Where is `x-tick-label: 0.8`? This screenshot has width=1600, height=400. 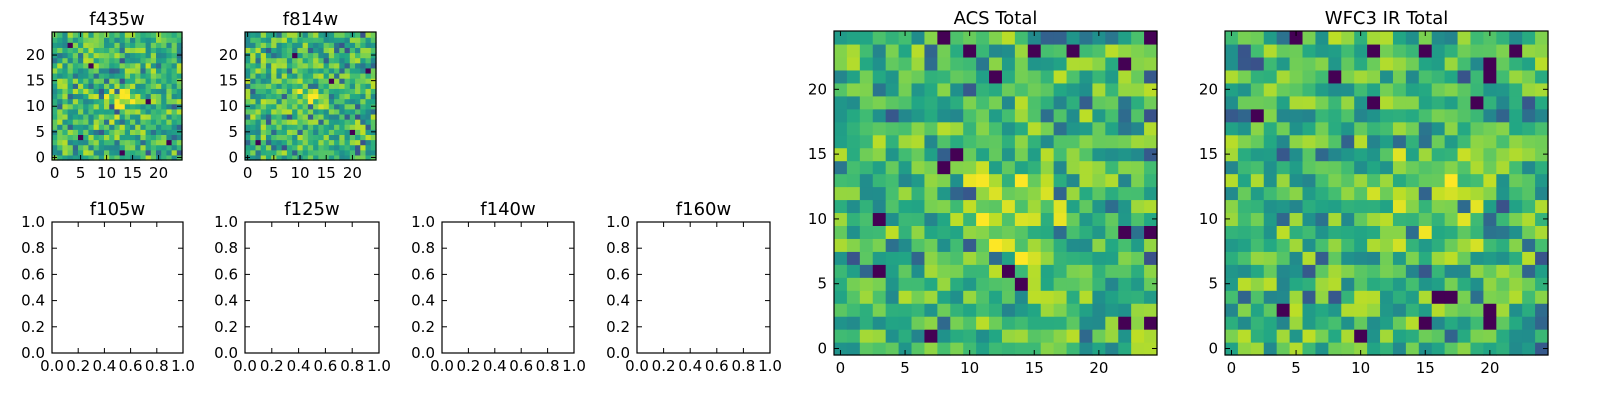
x-tick-label: 0.8 is located at coordinates (157, 366).